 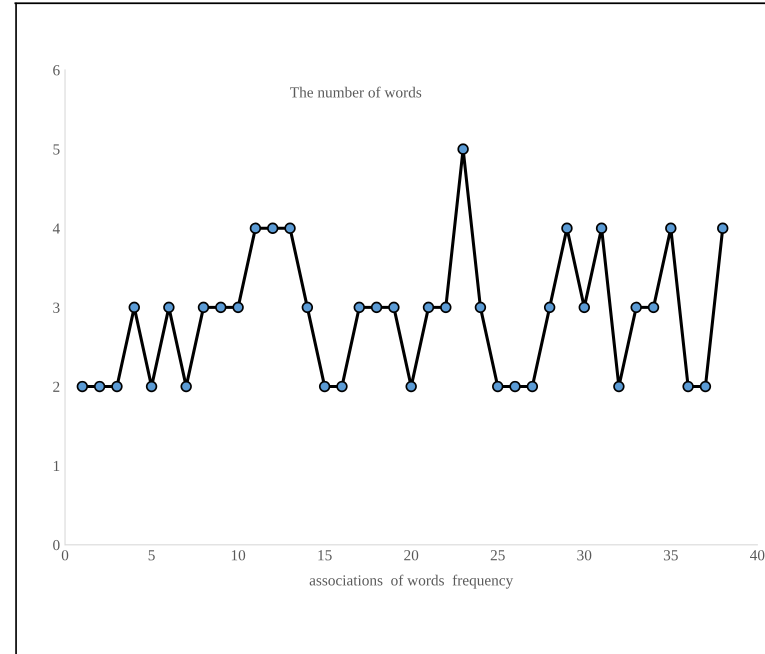 What do you see at coordinates (57, 465) in the screenshot?
I see `y-tick-label: 1` at bounding box center [57, 465].